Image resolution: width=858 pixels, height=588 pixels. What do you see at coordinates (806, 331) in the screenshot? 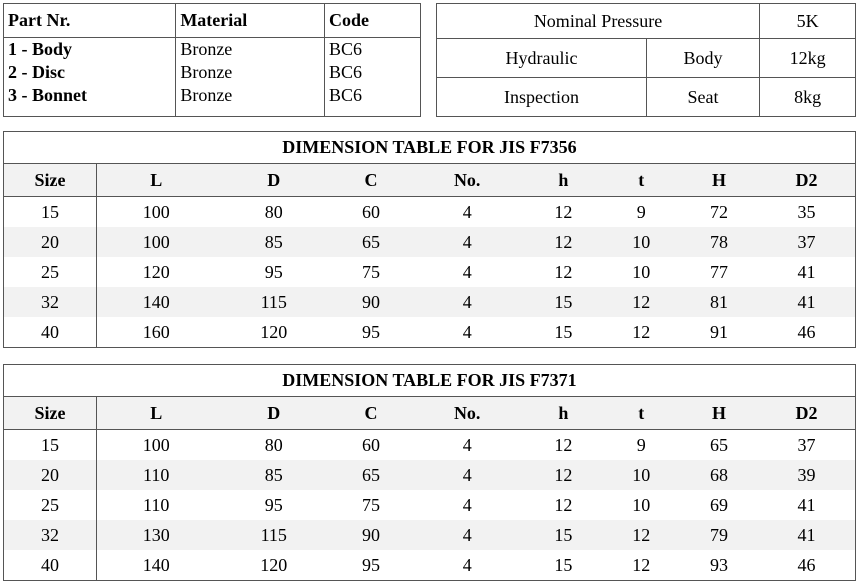
I see `cell: 46` at bounding box center [806, 331].